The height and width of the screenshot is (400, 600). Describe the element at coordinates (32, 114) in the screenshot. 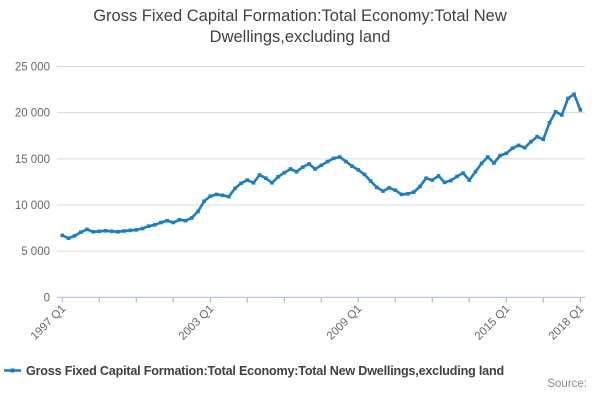

I see `y-axis-tick-label: 20 000` at that location.